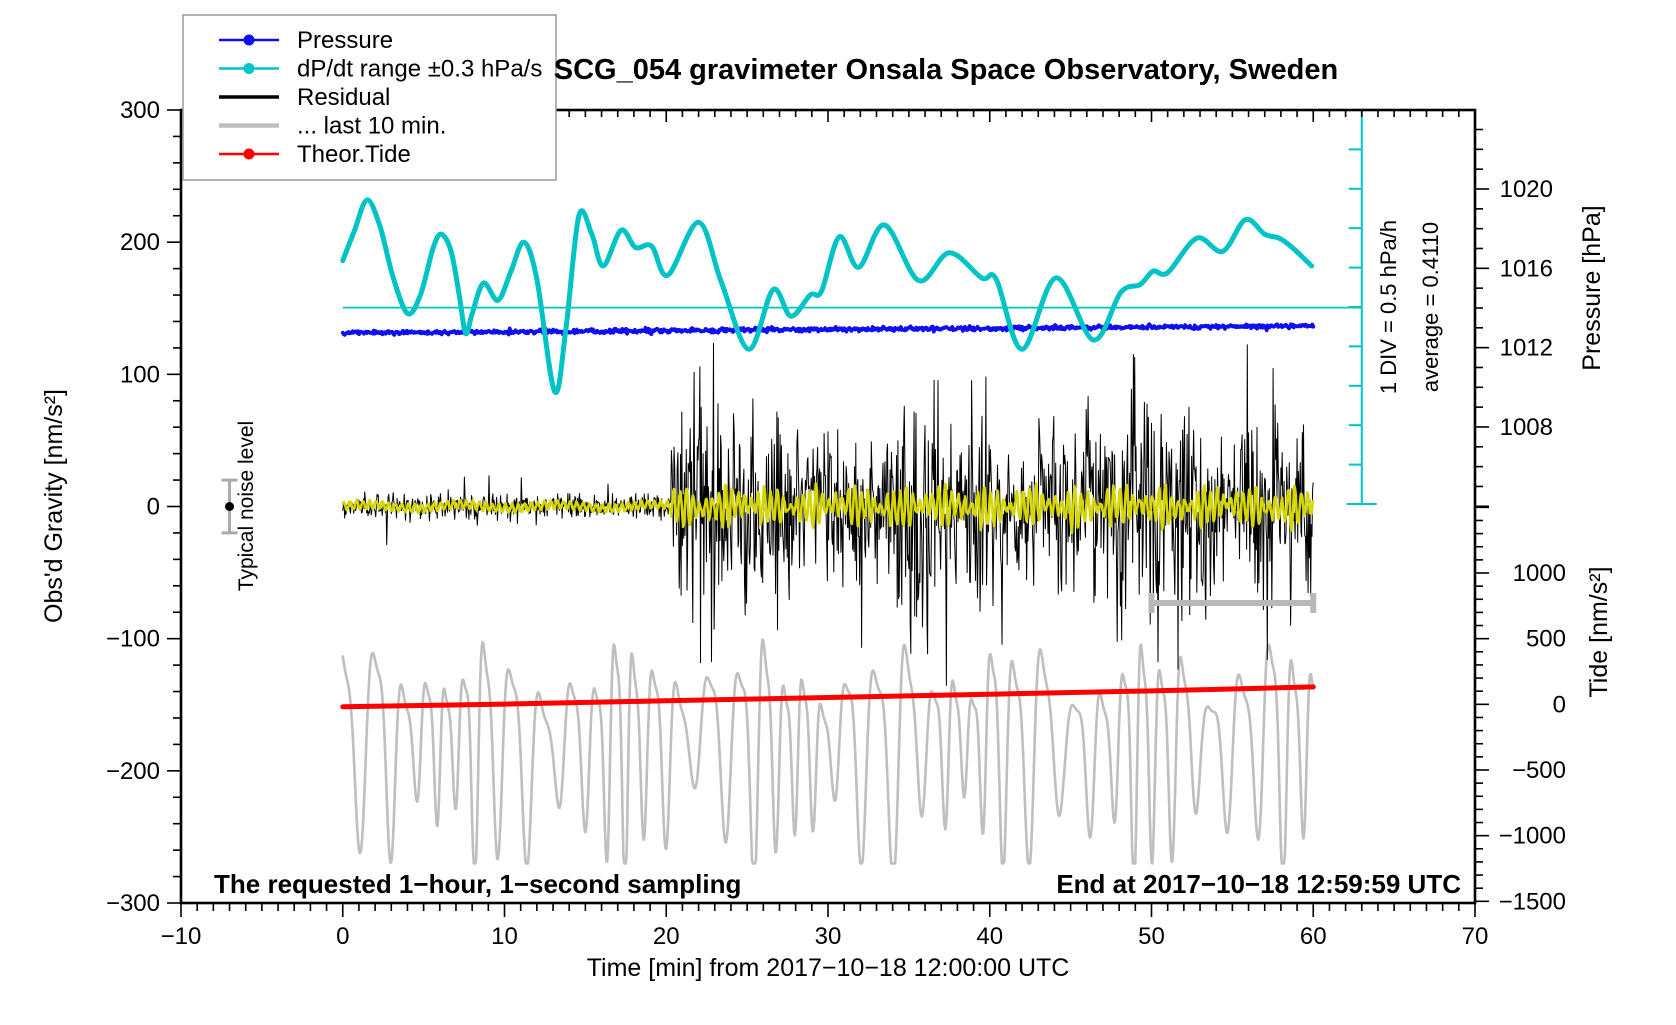 The height and width of the screenshot is (1025, 1676). What do you see at coordinates (1232, 602) in the screenshot?
I see `last10-scalebar` at bounding box center [1232, 602].